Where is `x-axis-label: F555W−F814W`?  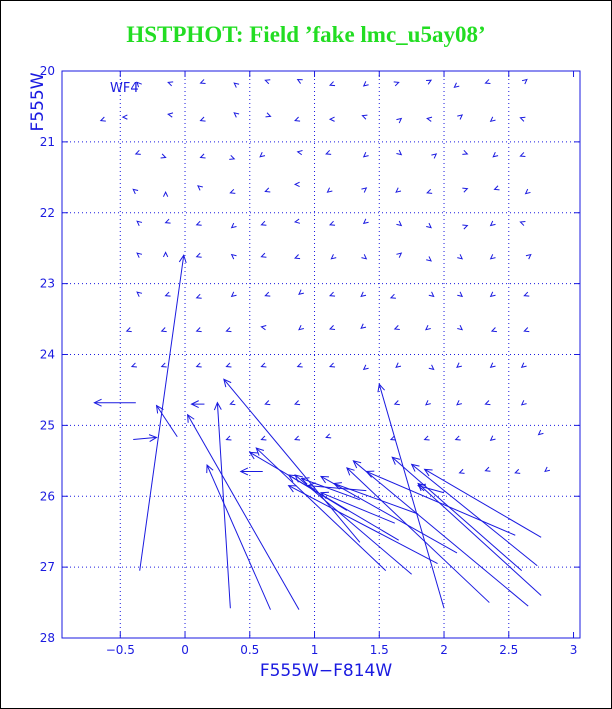
x-axis-label: F555W−F814W is located at coordinates (326, 671).